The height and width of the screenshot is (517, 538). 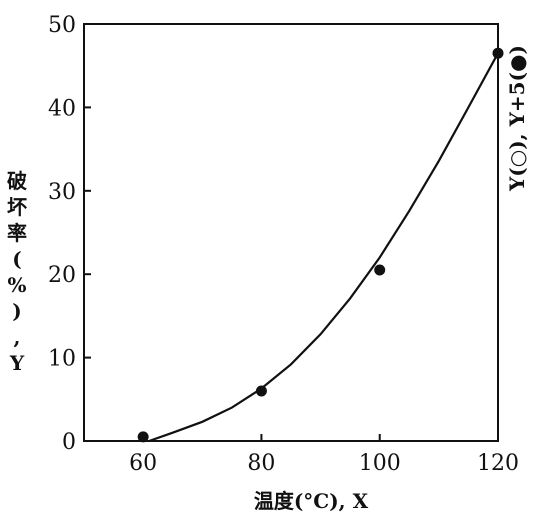 What do you see at coordinates (69, 442) in the screenshot?
I see `y-tick-label: 0` at bounding box center [69, 442].